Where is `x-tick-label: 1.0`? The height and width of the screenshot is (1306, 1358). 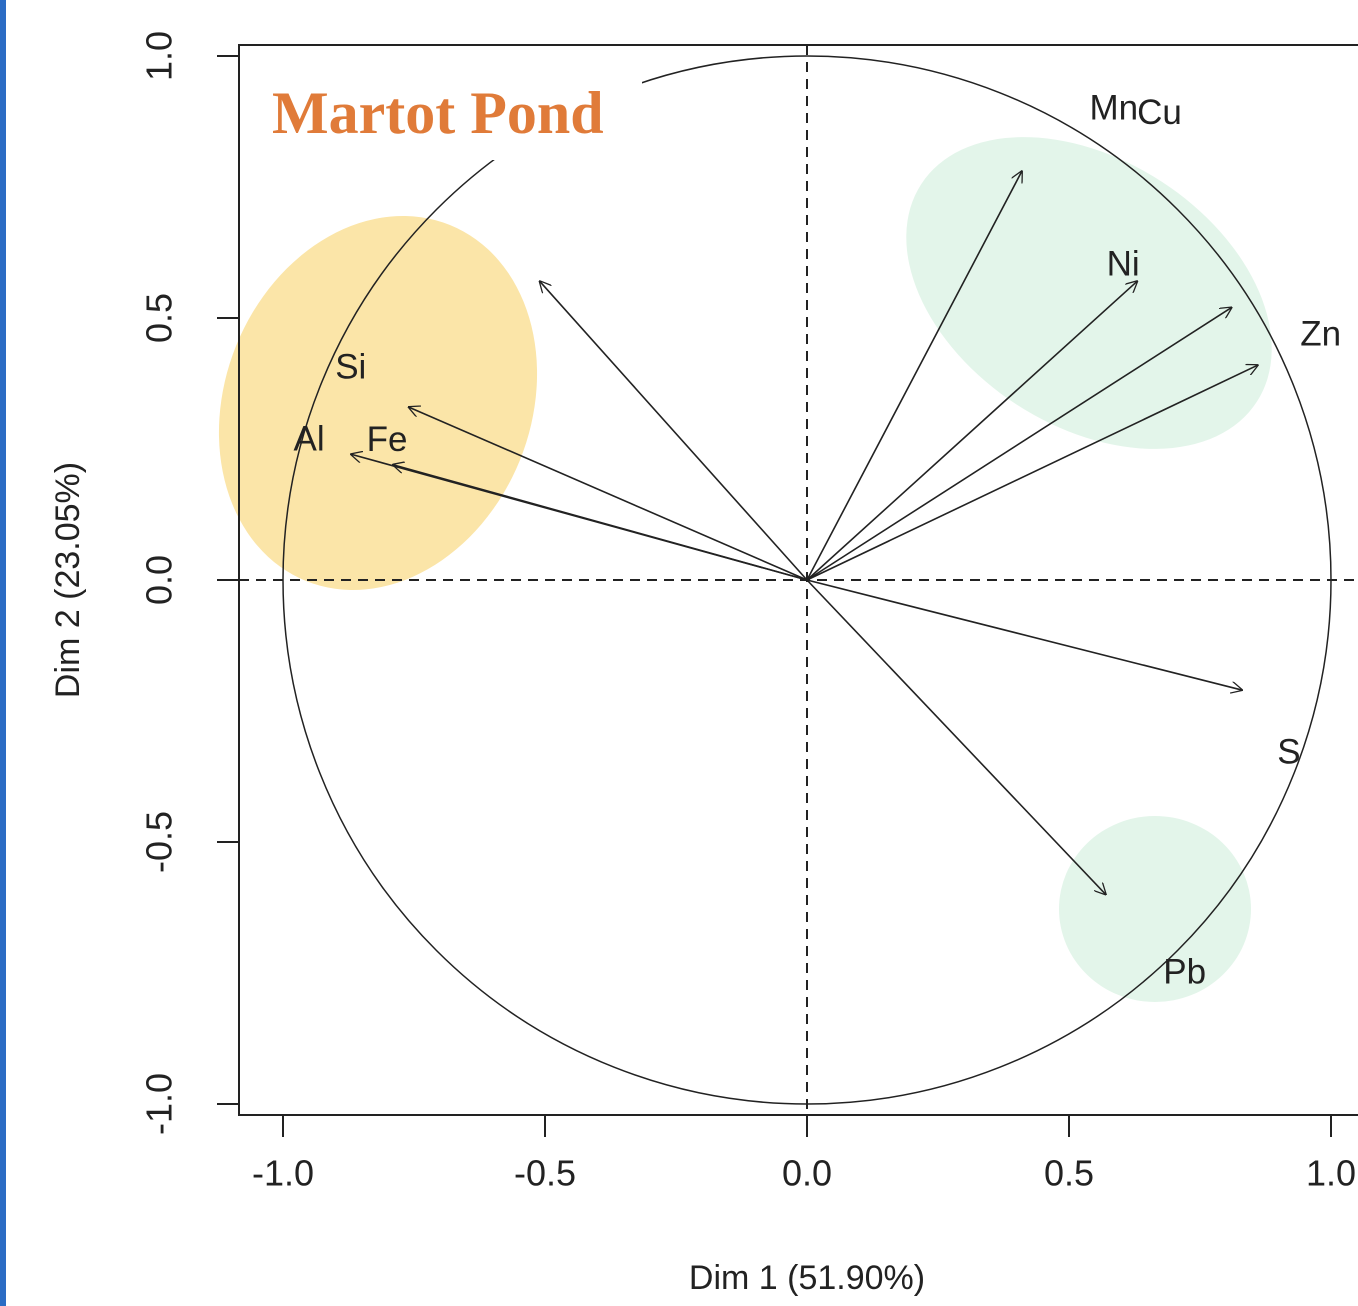 x-tick-label: 1.0 is located at coordinates (1331, 1173).